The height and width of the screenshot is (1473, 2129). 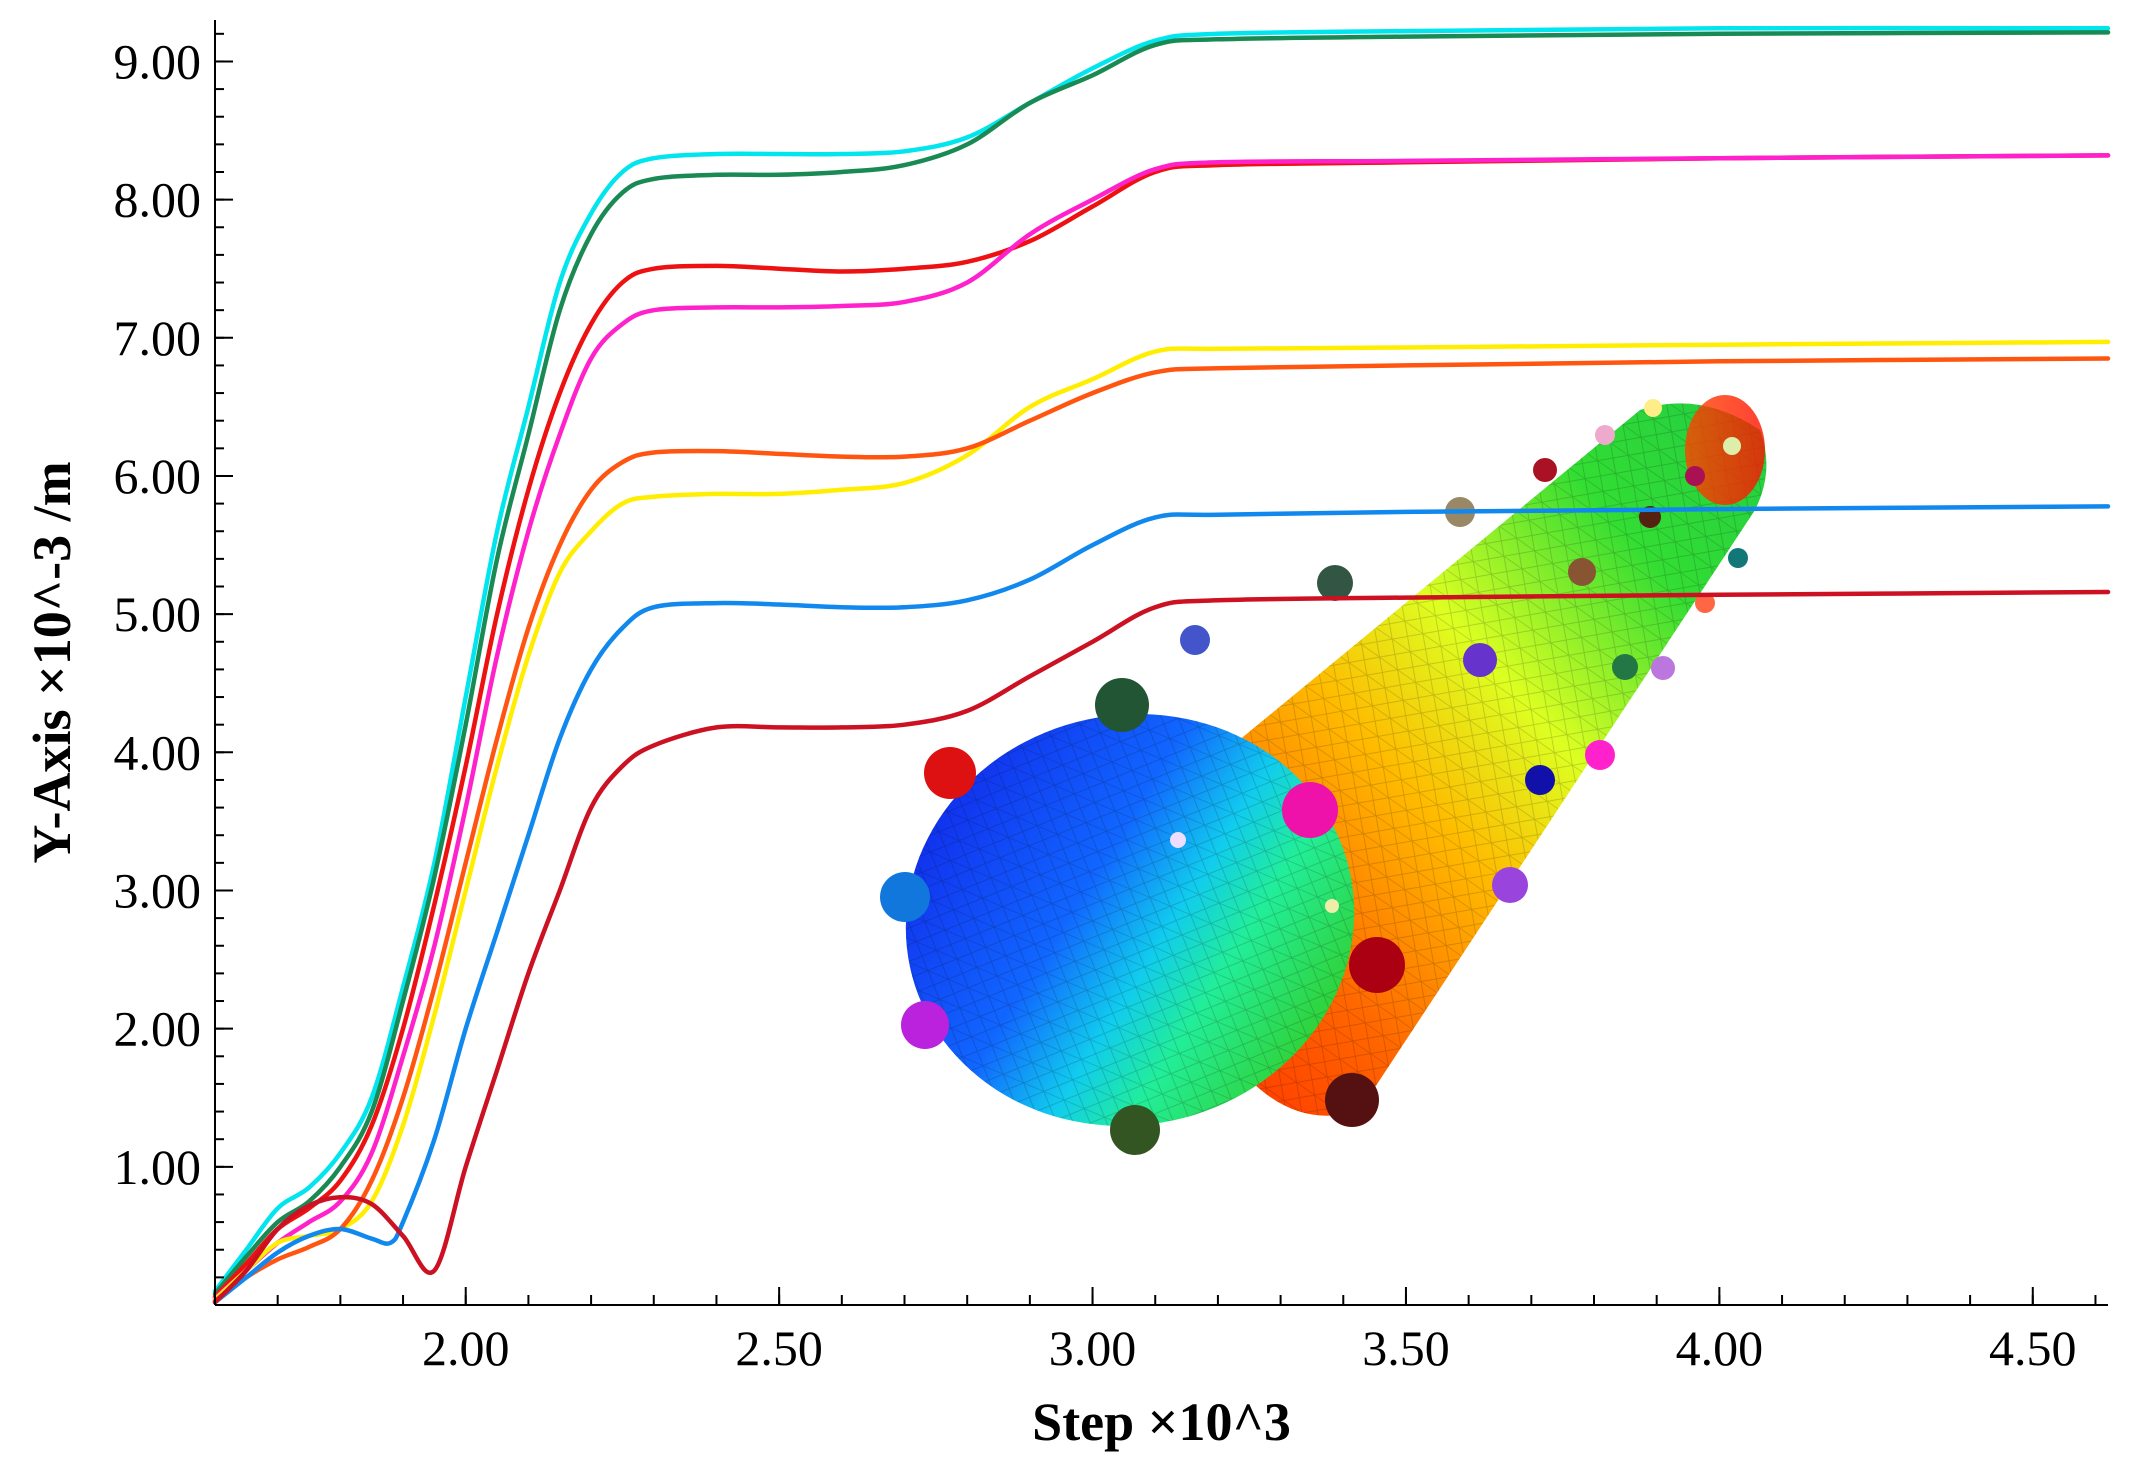 What do you see at coordinates (466, 1348) in the screenshot?
I see `x-tick-label: 2.00` at bounding box center [466, 1348].